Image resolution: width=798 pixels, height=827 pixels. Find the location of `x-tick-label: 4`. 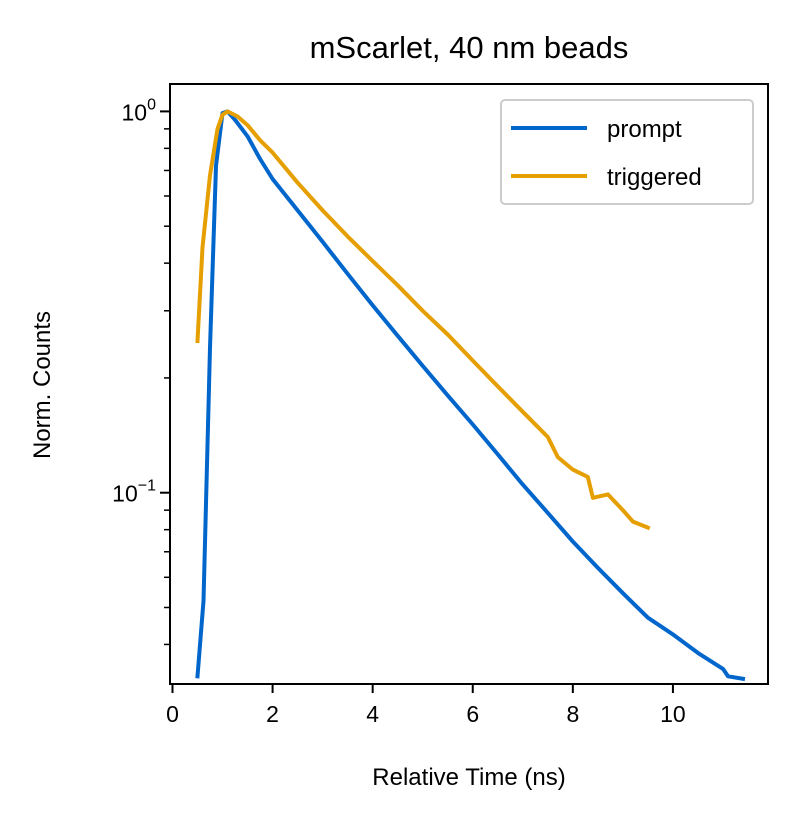

x-tick-label: 4 is located at coordinates (372, 714).